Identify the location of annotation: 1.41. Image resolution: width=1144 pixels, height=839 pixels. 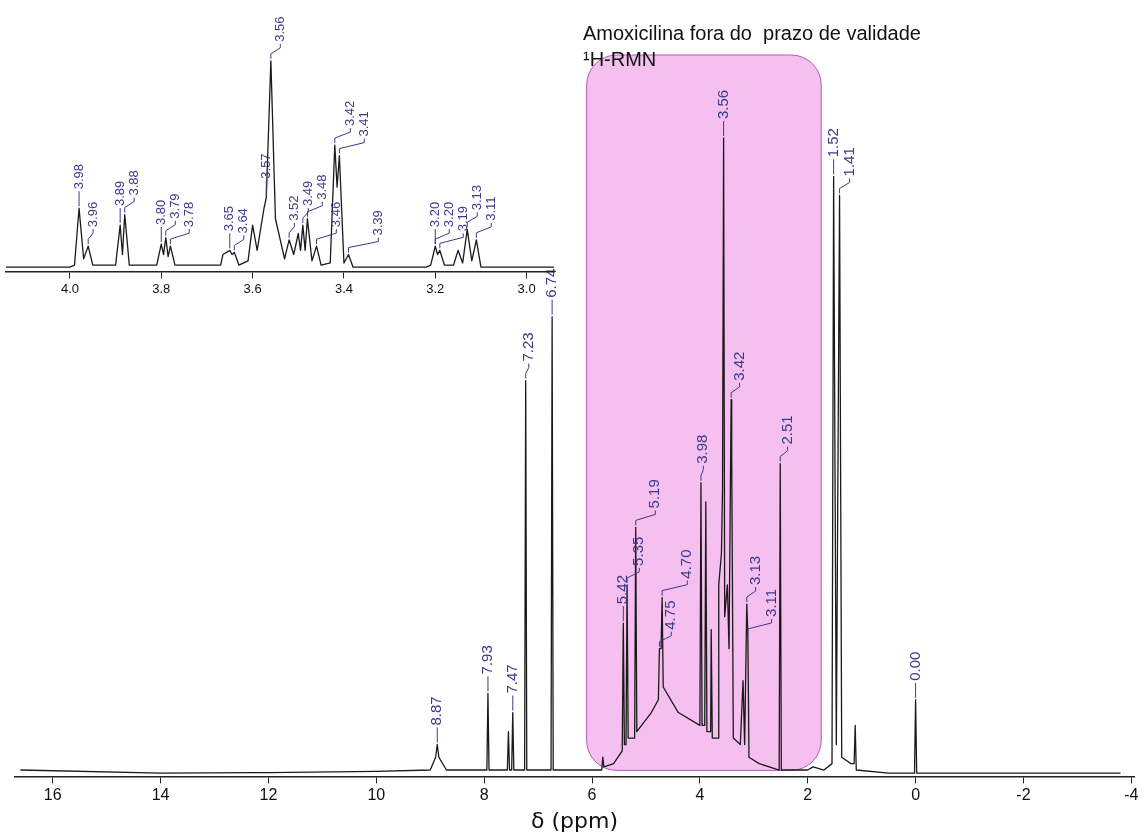
(848, 162).